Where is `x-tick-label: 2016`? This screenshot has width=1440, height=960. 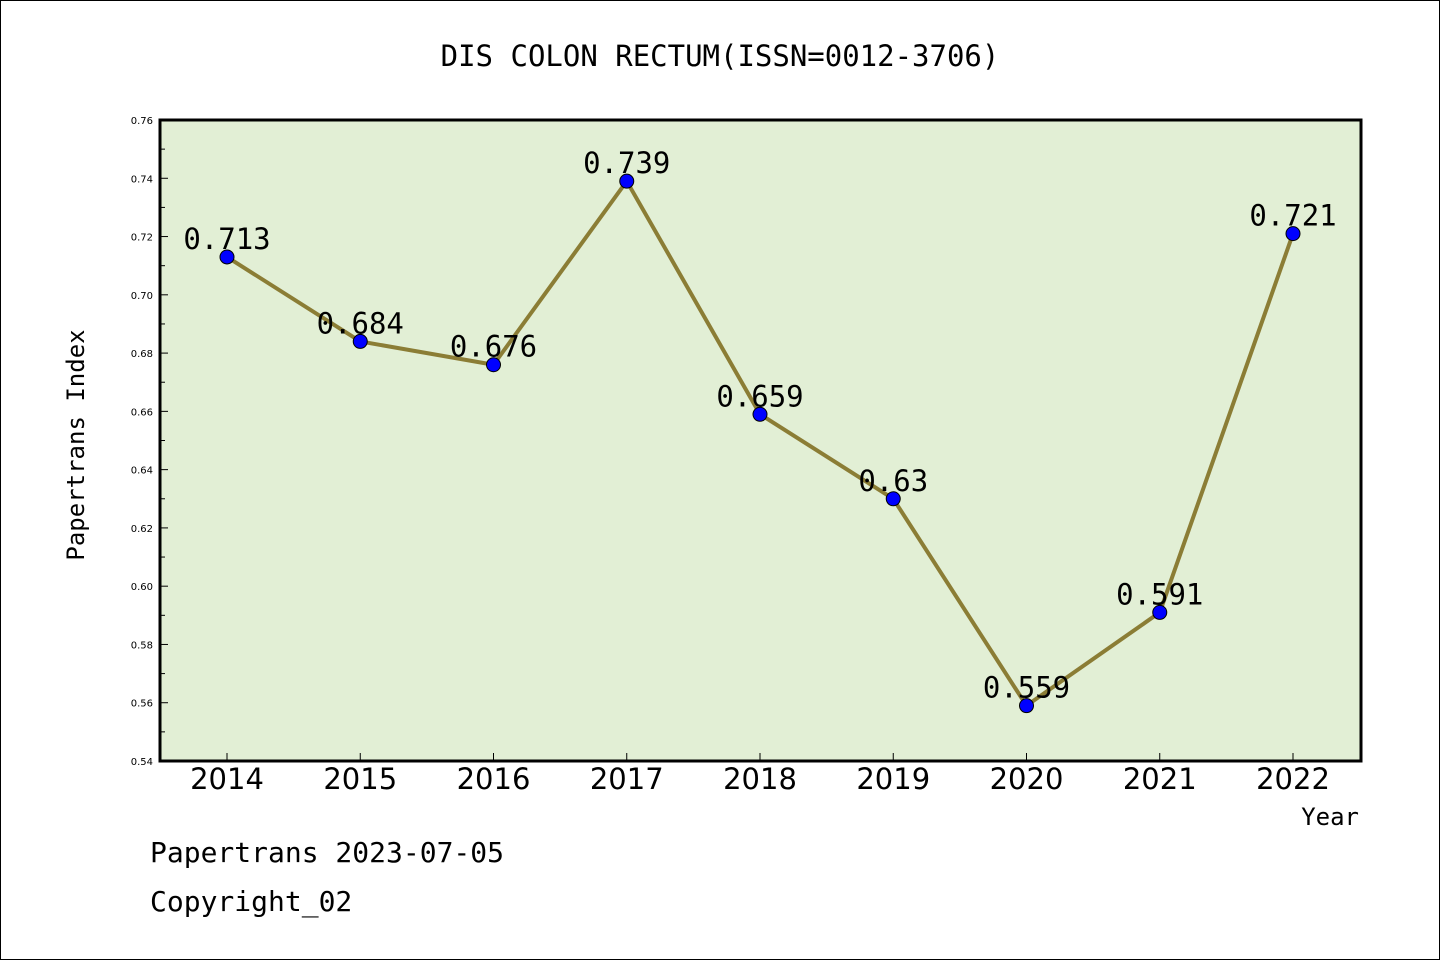
x-tick-label: 2016 is located at coordinates (494, 779).